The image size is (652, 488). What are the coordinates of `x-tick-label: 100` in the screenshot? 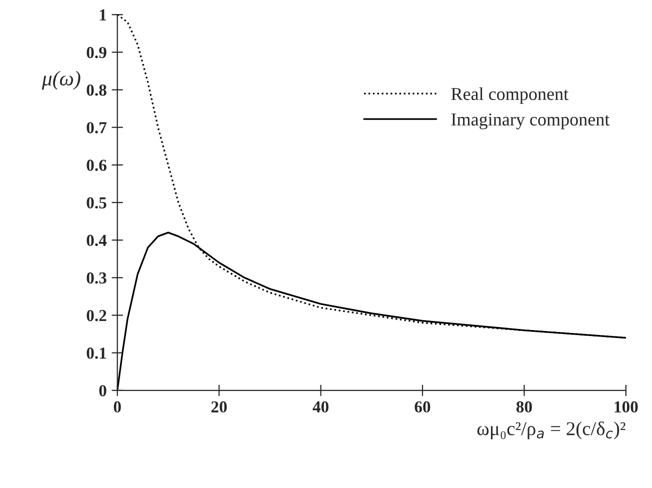 It's located at (626, 407).